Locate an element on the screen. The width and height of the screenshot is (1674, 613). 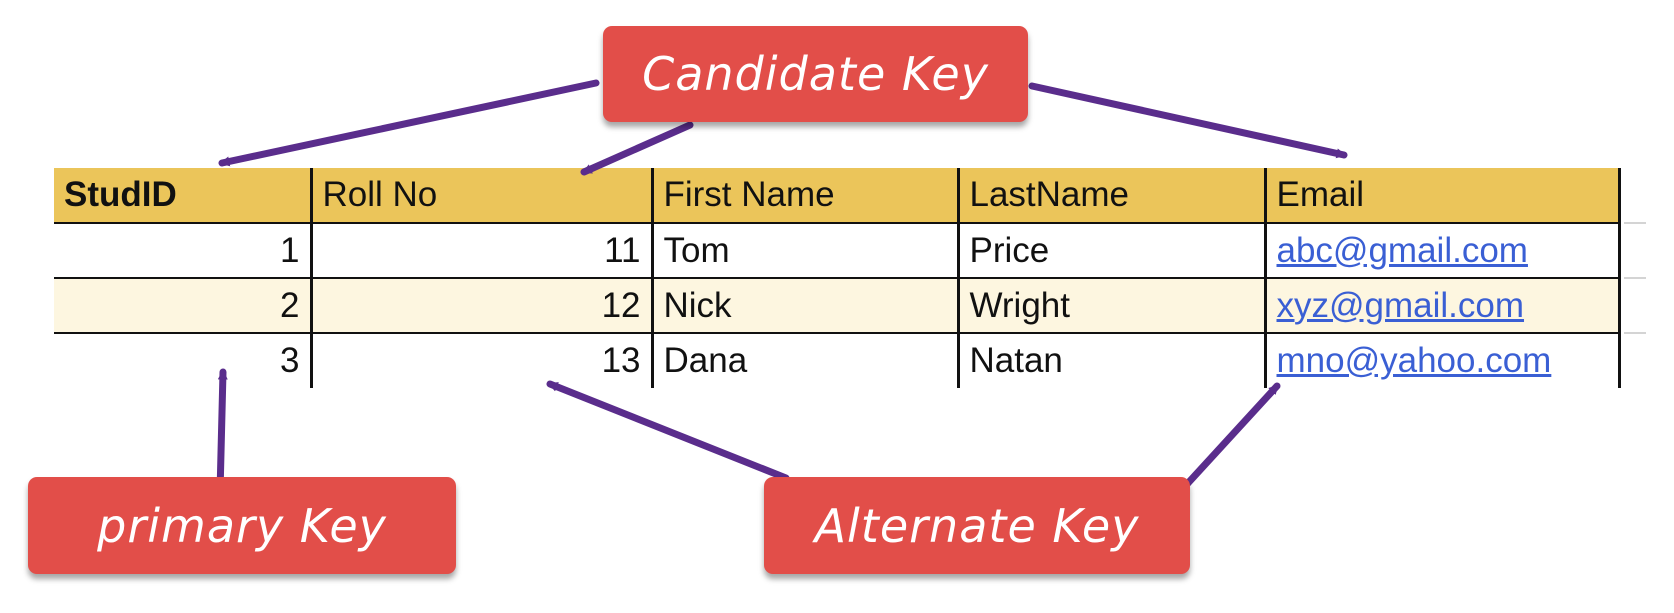
table-row: 2 12 Nick Wright xyz@gmail.com is located at coordinates (837, 306).